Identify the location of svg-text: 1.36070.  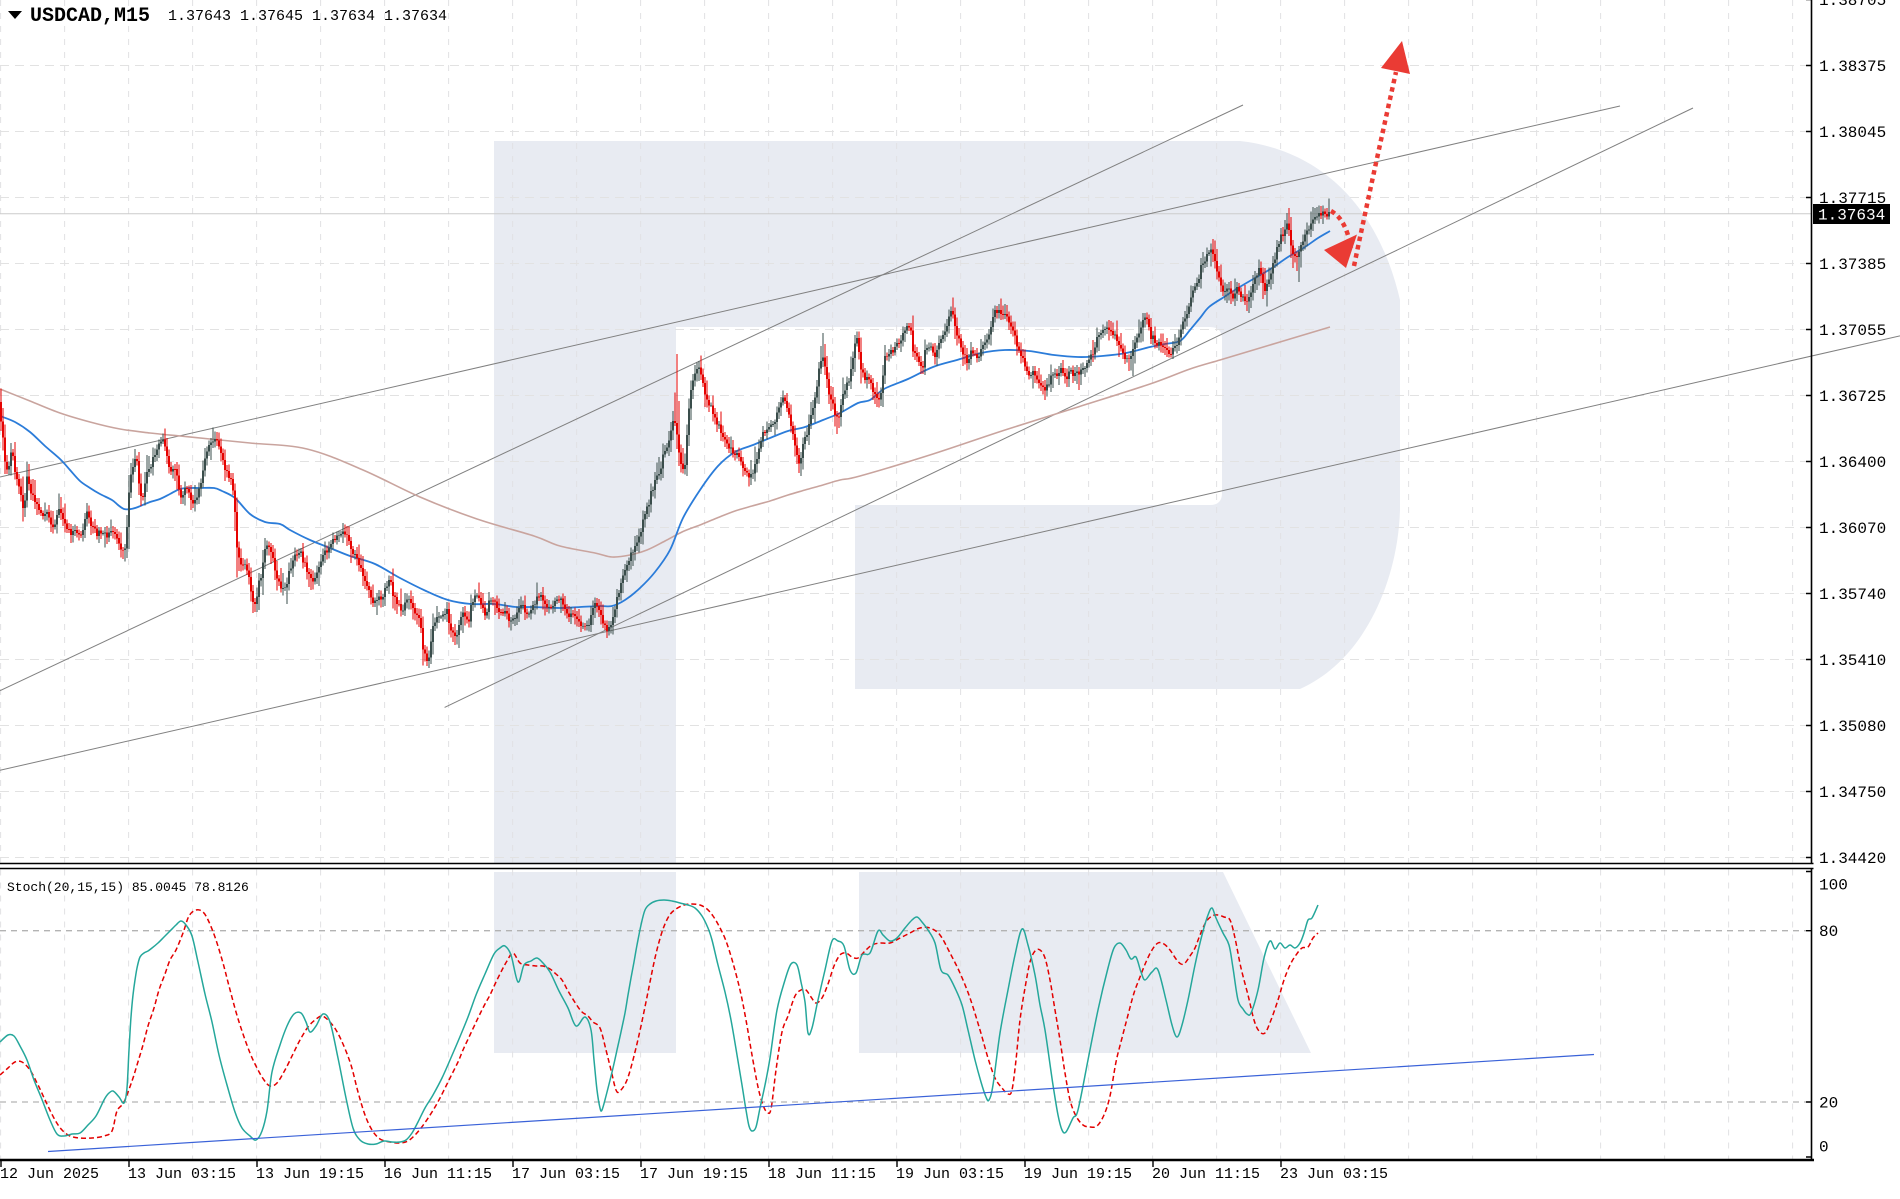
(1852, 529).